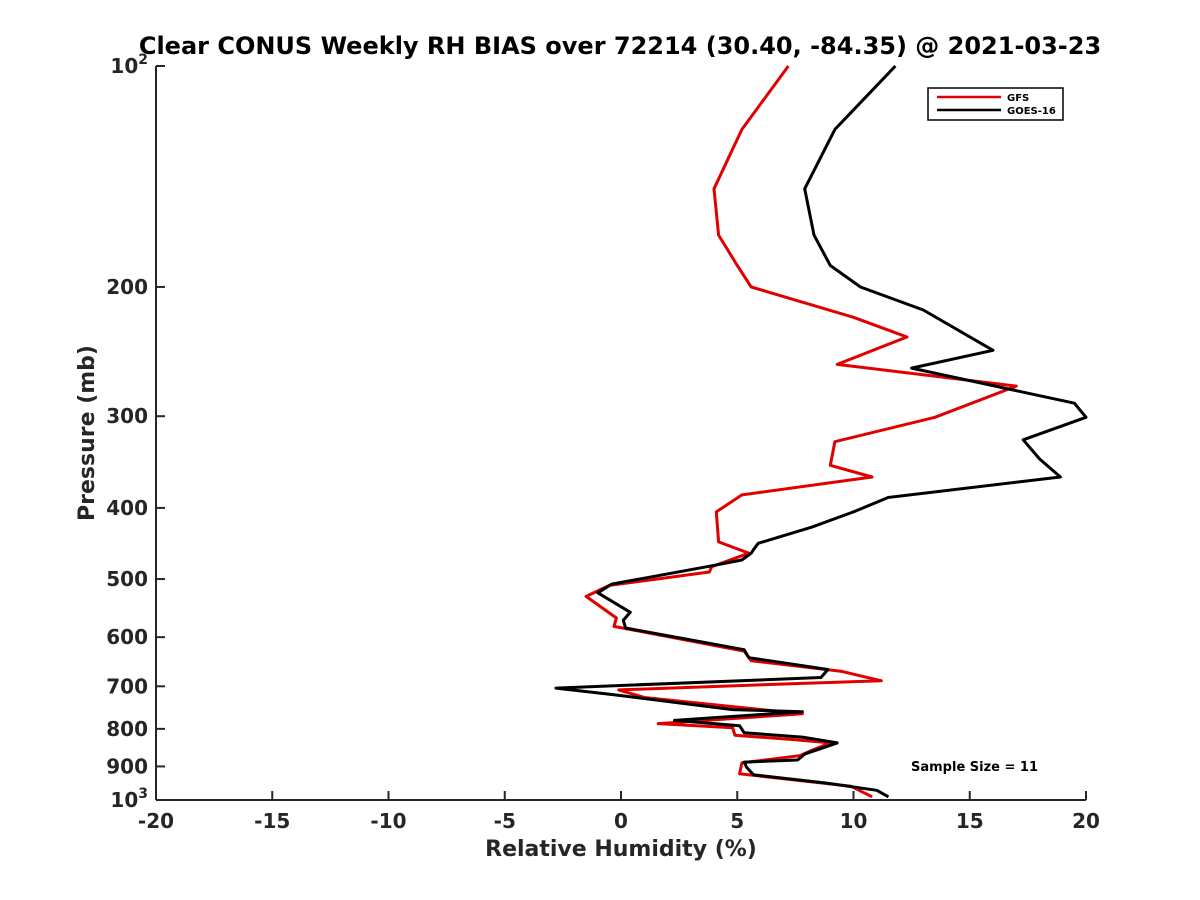 The height and width of the screenshot is (900, 1200). I want to click on x-tick-label: -10, so click(388, 821).